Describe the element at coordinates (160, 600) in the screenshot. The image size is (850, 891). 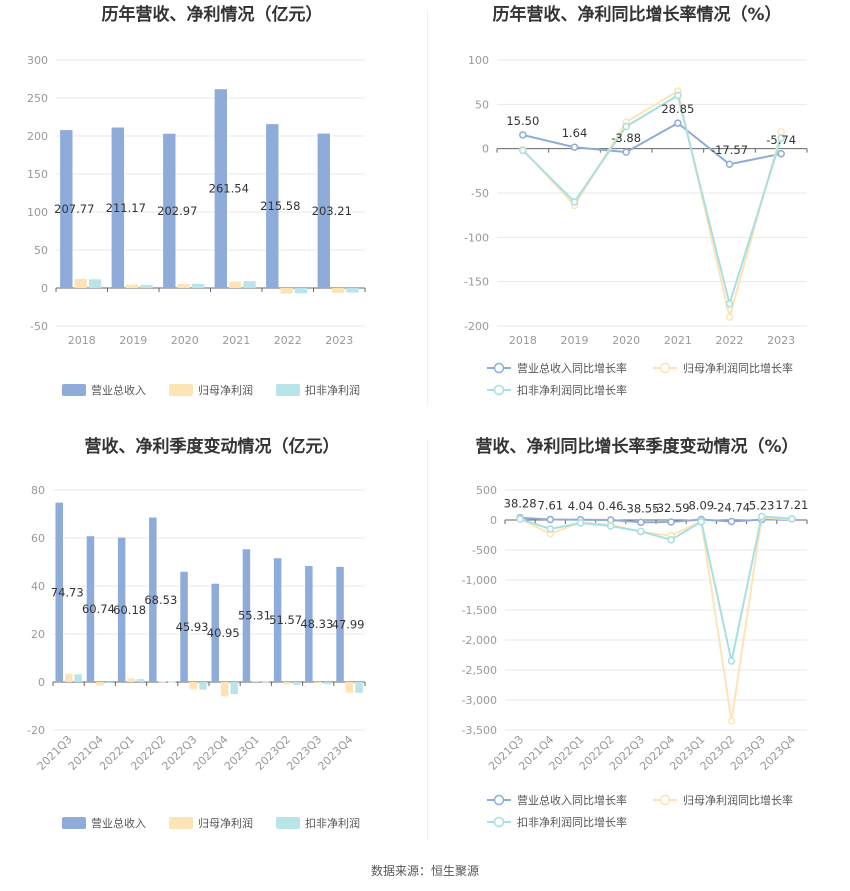
I see `data-label: 68.53` at that location.